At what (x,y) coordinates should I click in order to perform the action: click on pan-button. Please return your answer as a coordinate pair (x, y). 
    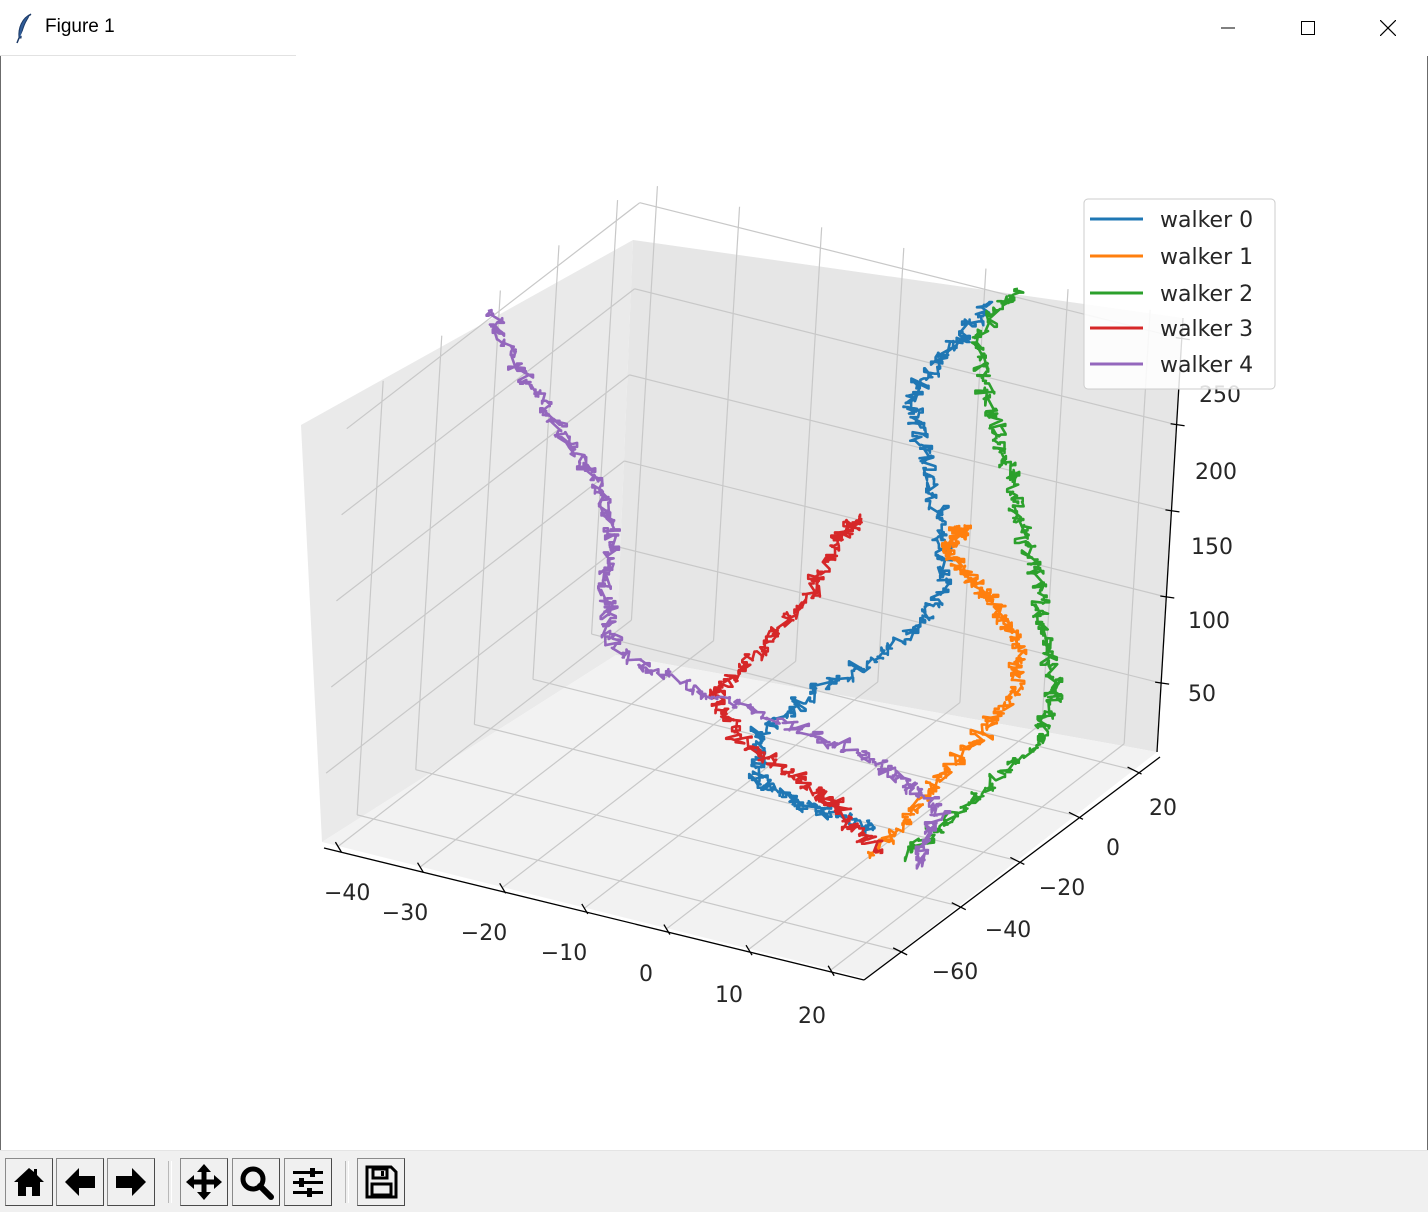
    Looking at the image, I should click on (204, 1182).